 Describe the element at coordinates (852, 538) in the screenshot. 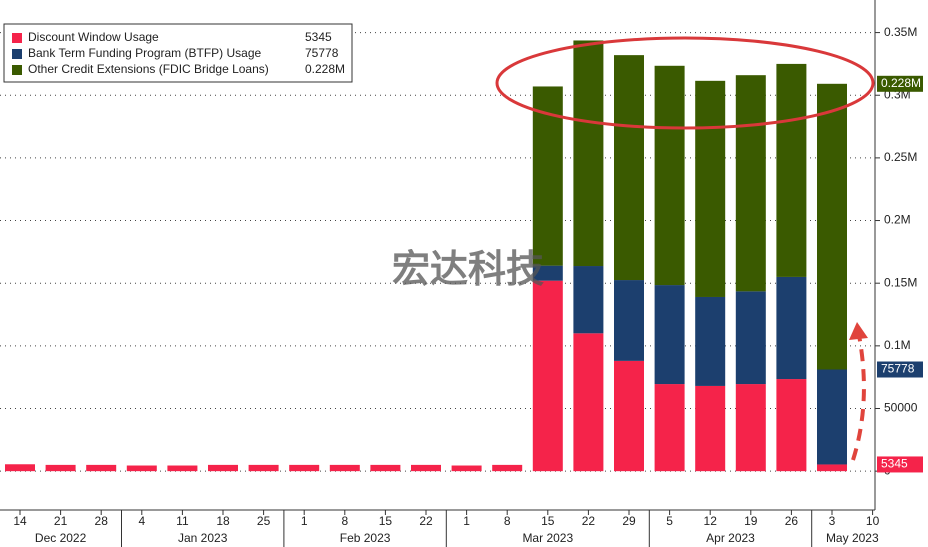

I see `group-label: May 2023` at that location.